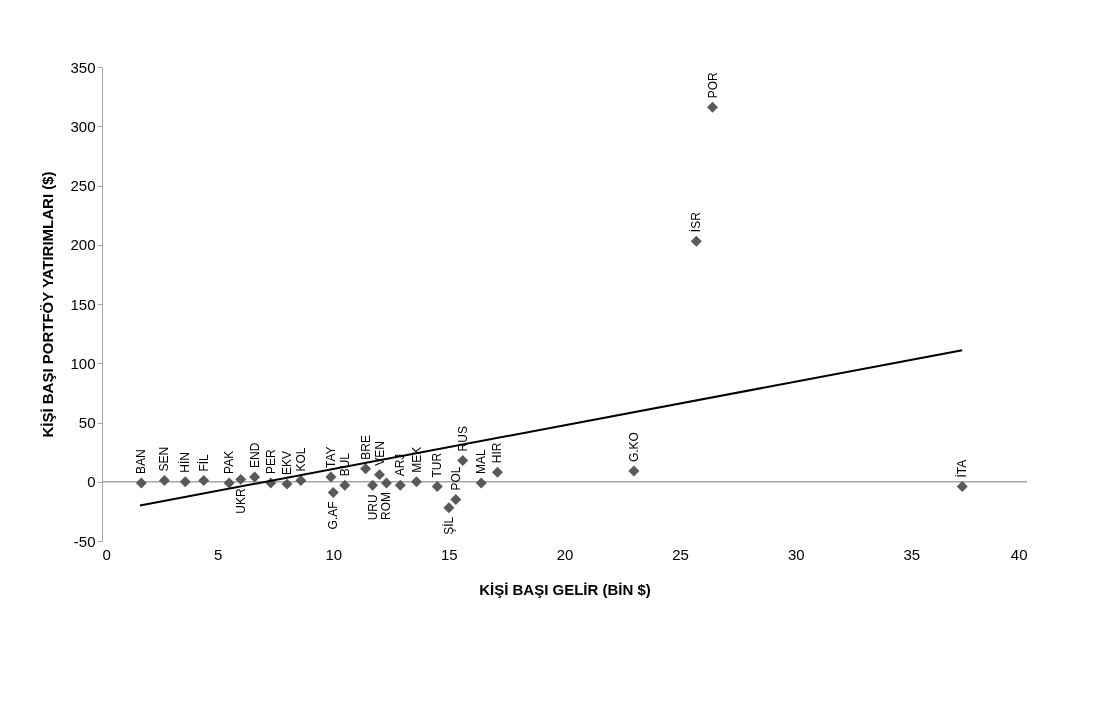 The height and width of the screenshot is (711, 1105). Describe the element at coordinates (565, 554) in the screenshot. I see `x-tick-label: 20` at that location.